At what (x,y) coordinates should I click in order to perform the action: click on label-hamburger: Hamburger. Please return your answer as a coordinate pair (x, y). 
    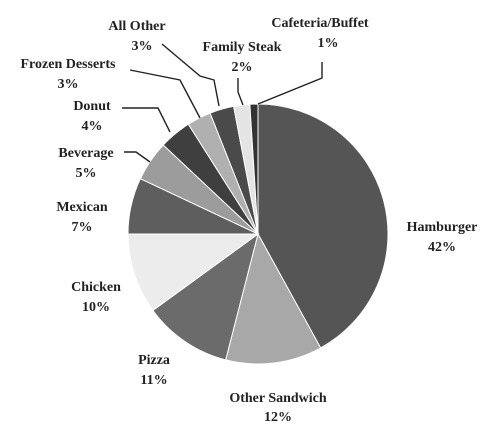
    Looking at the image, I should click on (442, 227).